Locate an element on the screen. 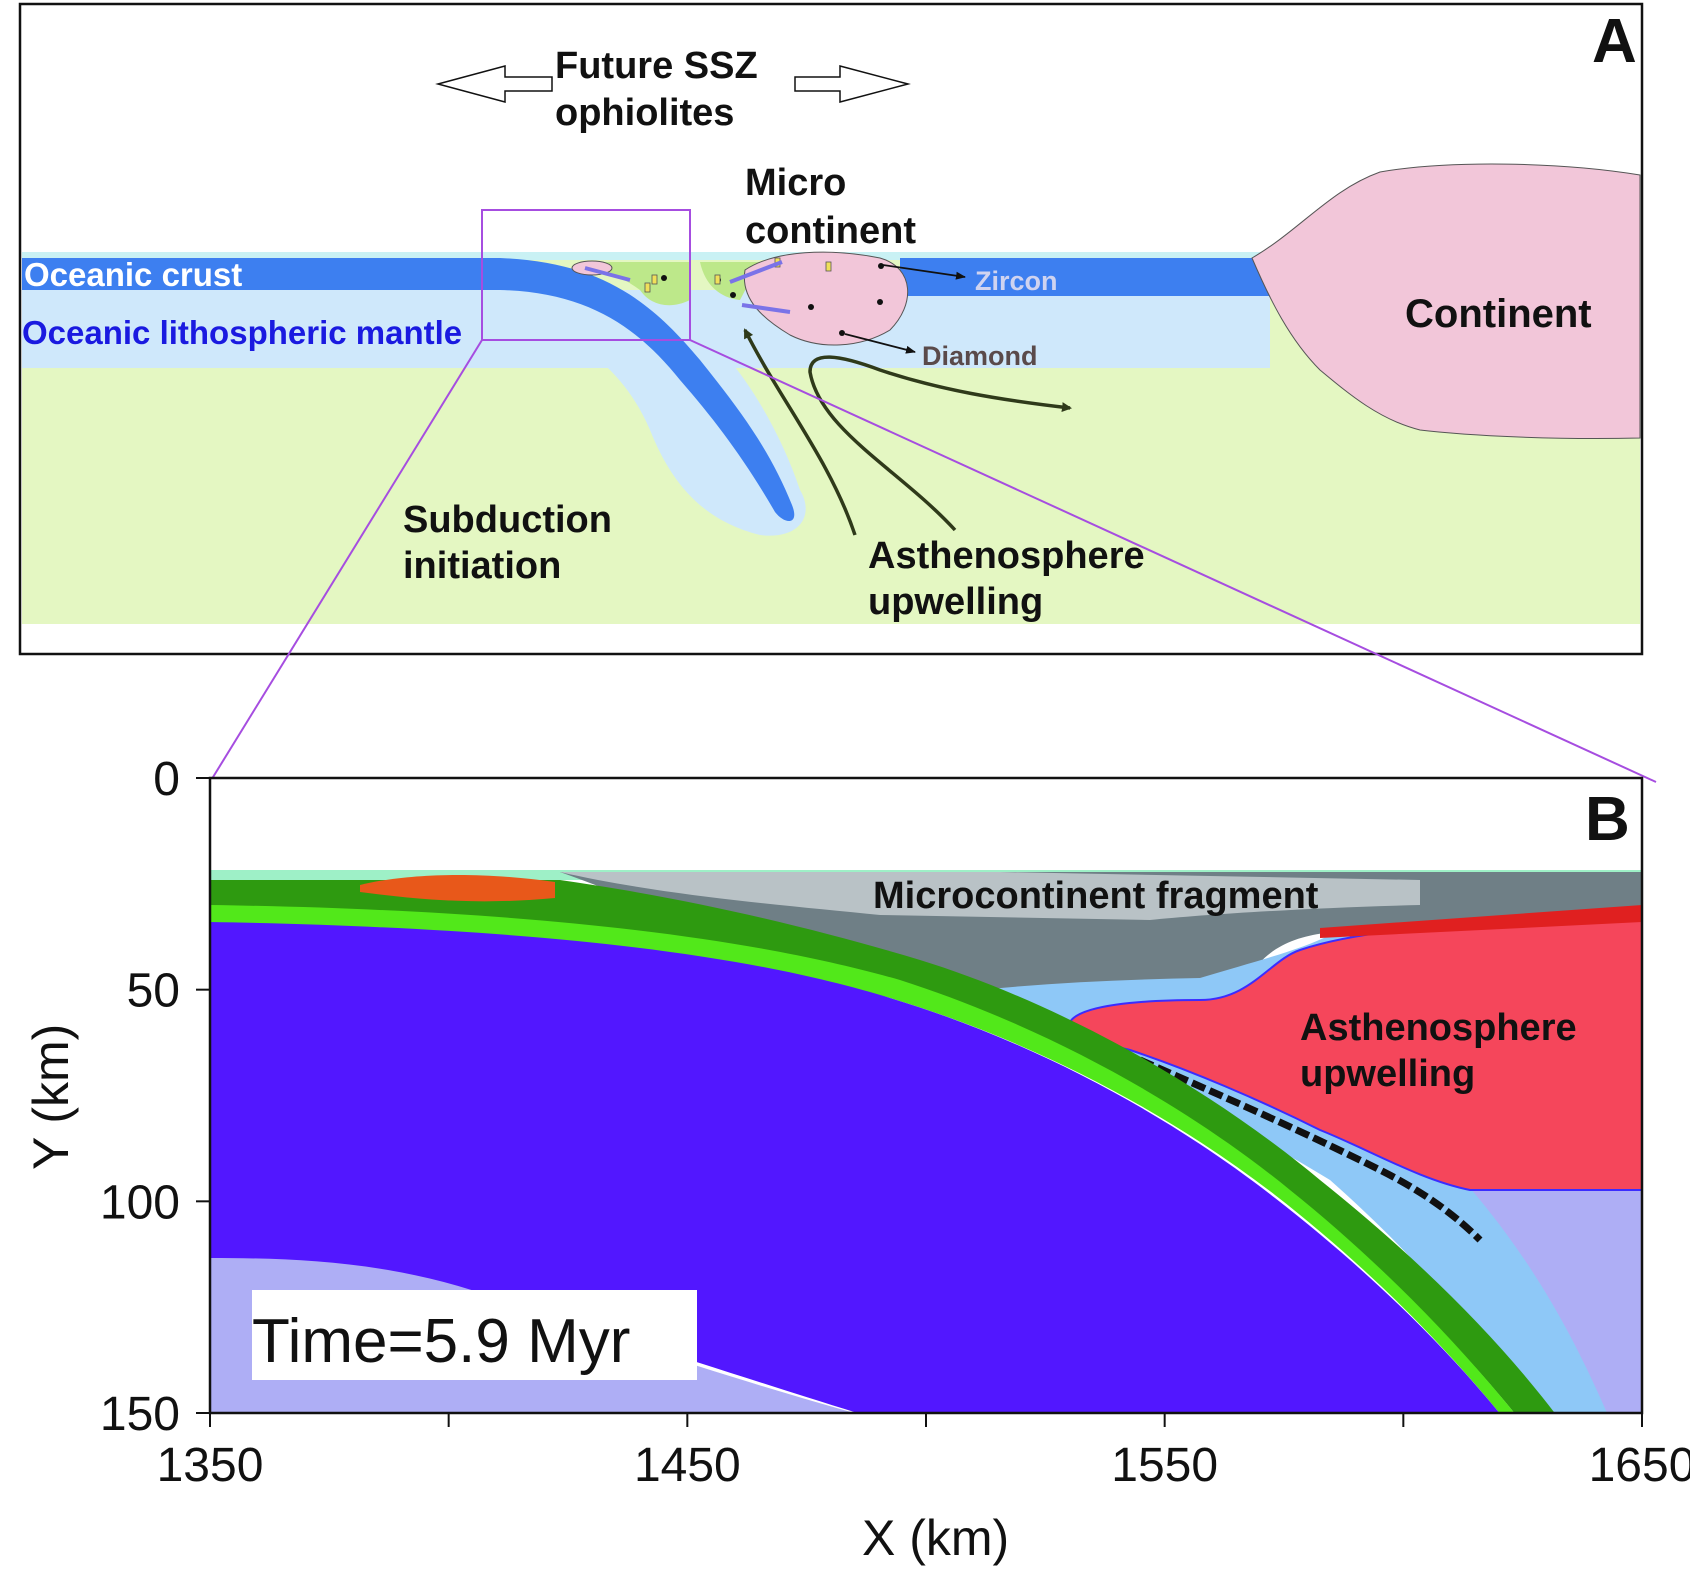 The image size is (1690, 1573). oceanic-mantle-label: Oceanic lithospheric mantle is located at coordinates (242, 332).